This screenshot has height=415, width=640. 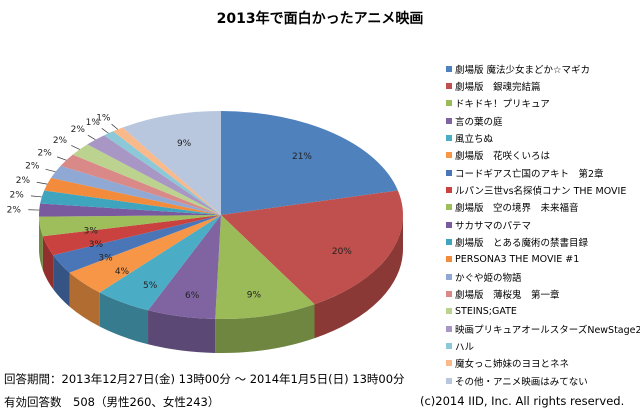 I want to click on legend-label: 劇場版 銀魂完結篇, so click(x=498, y=87).